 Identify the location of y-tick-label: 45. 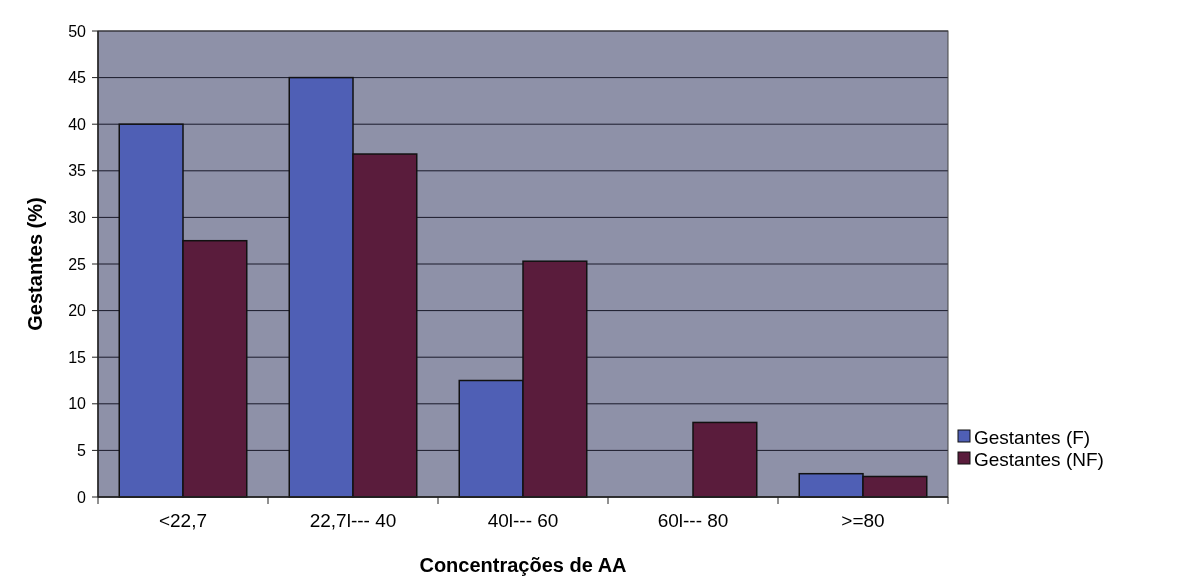
(77, 78).